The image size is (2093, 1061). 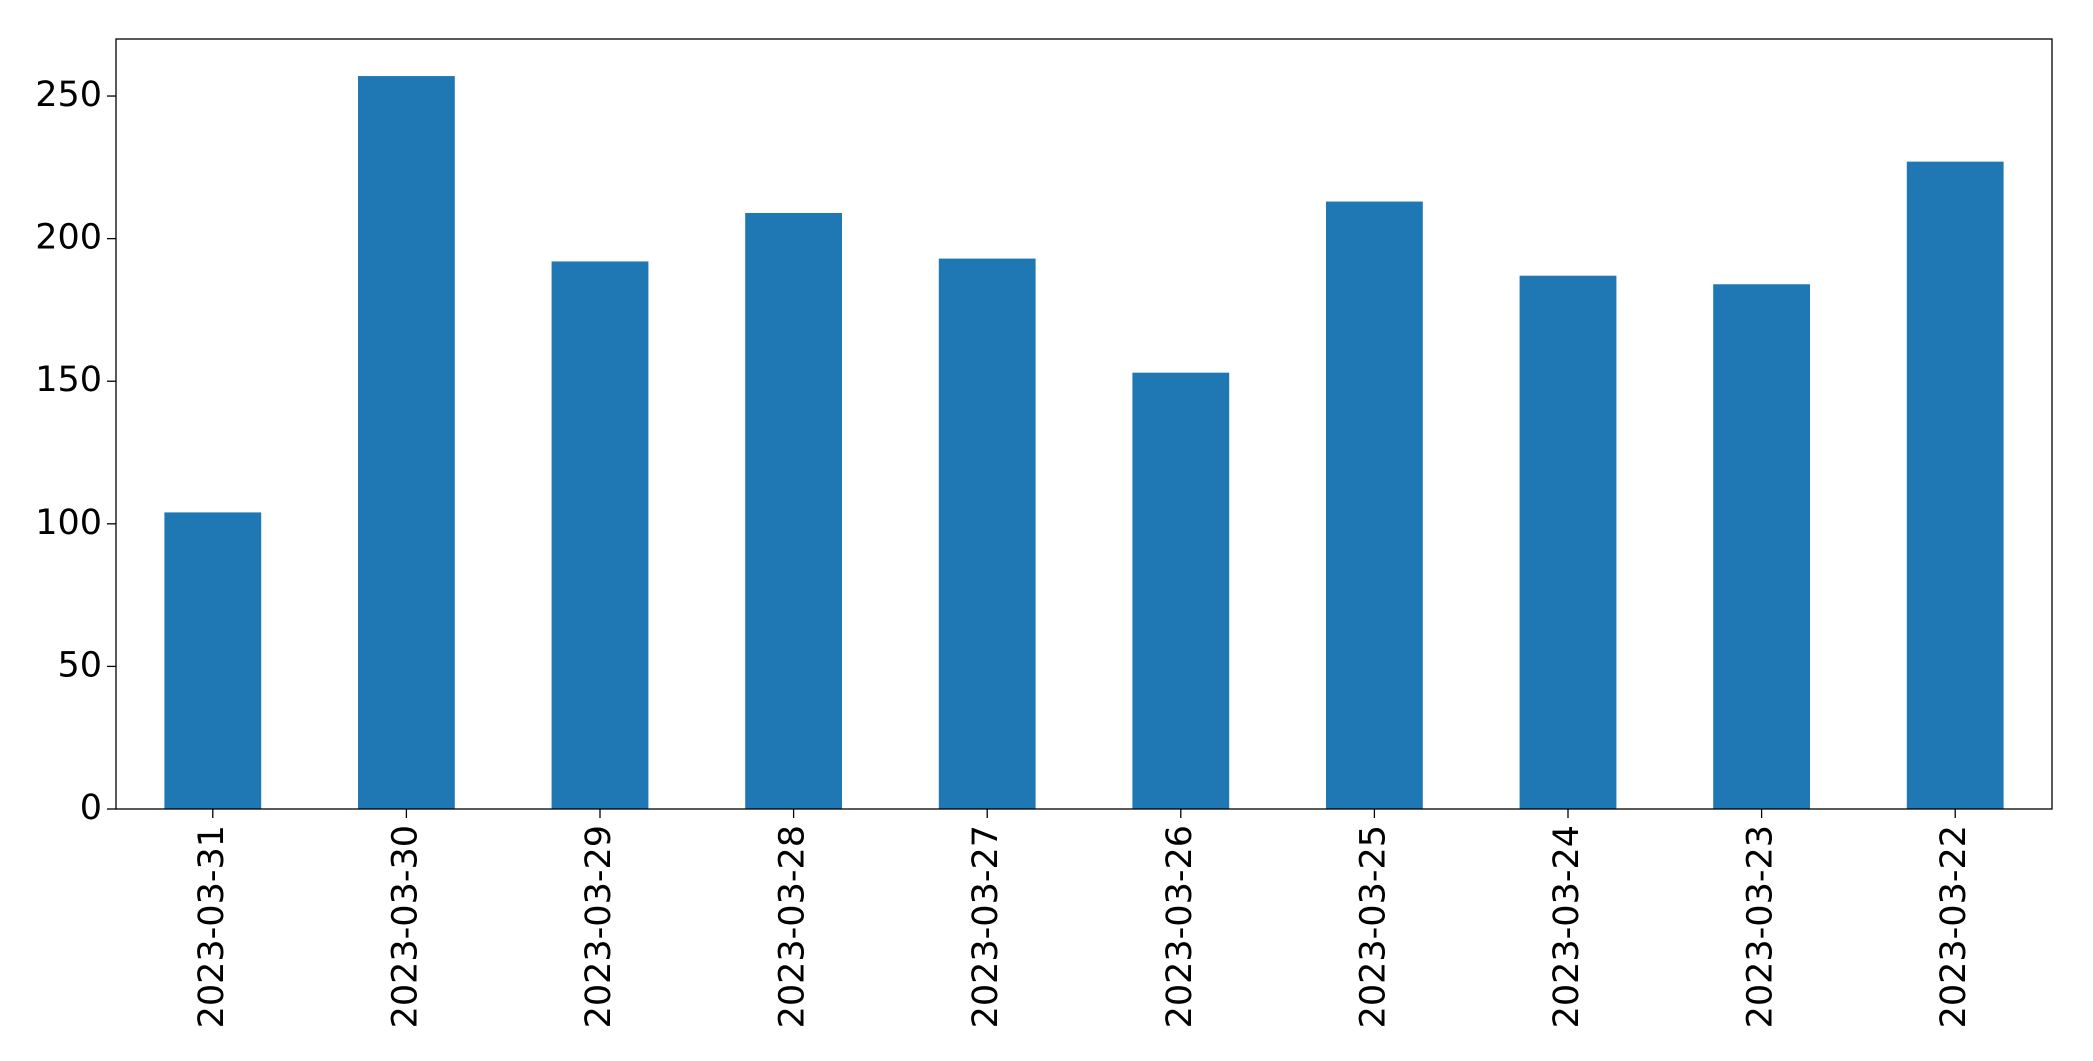 I want to click on x-tick-label: 2023-03-25, so click(x=1373, y=926).